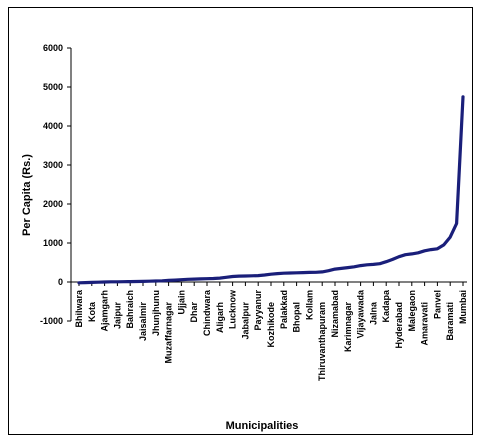 This screenshot has width=481, height=443. Describe the element at coordinates (361, 313) in the screenshot. I see `x-tick-label: Vijayawada` at that location.